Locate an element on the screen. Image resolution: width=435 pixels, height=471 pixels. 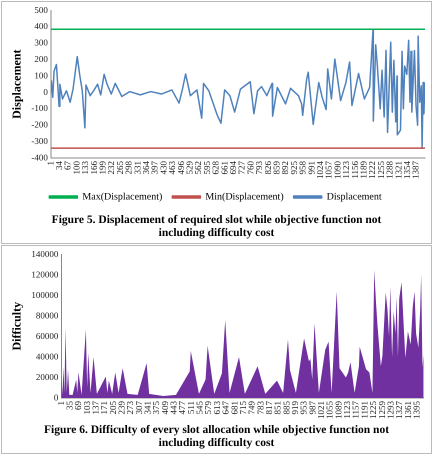
y-tick-label: 40000 is located at coordinates (47, 356).